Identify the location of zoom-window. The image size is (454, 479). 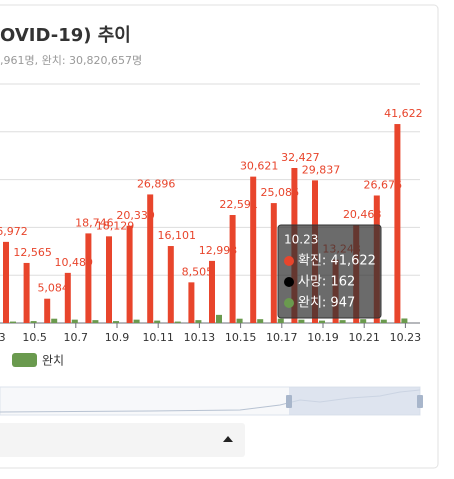
(354, 401).